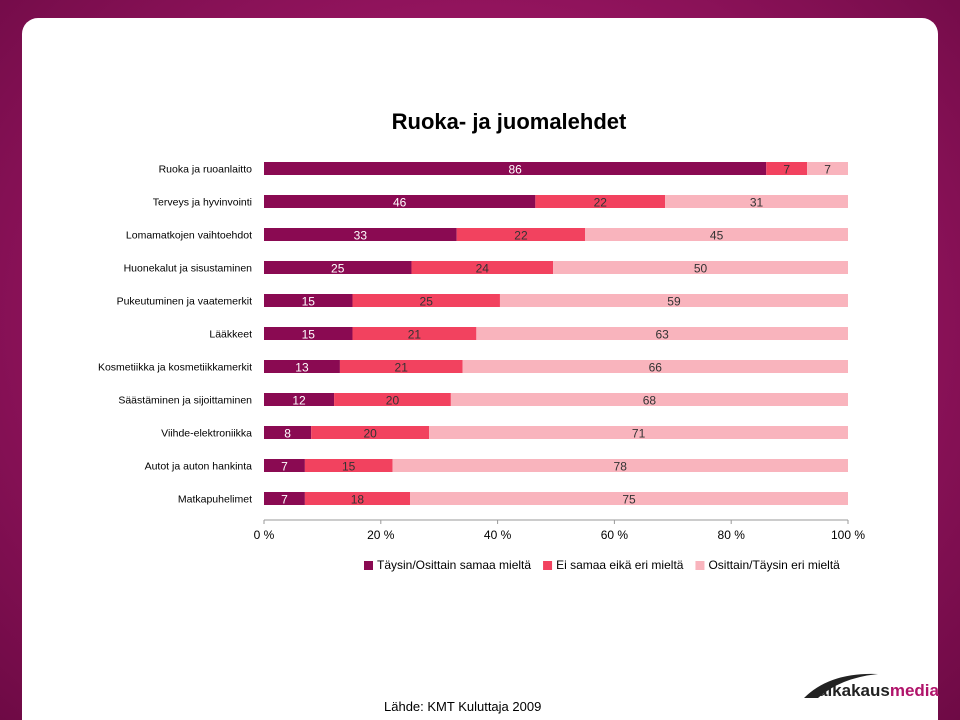  I want to click on data-label-0-0: 86, so click(515, 170).